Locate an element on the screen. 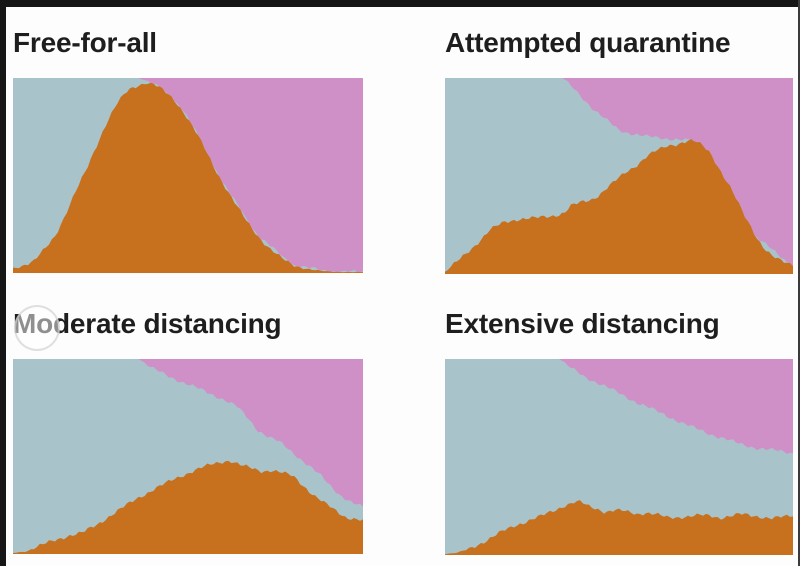 The height and width of the screenshot is (566, 800). panel-title-attempted-quarantine: Attempted quarantine is located at coordinates (588, 42).